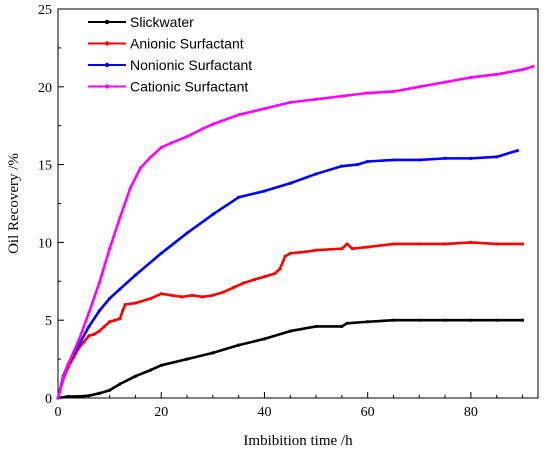 This screenshot has height=458, width=550. I want to click on x-tick-label: 20, so click(161, 412).